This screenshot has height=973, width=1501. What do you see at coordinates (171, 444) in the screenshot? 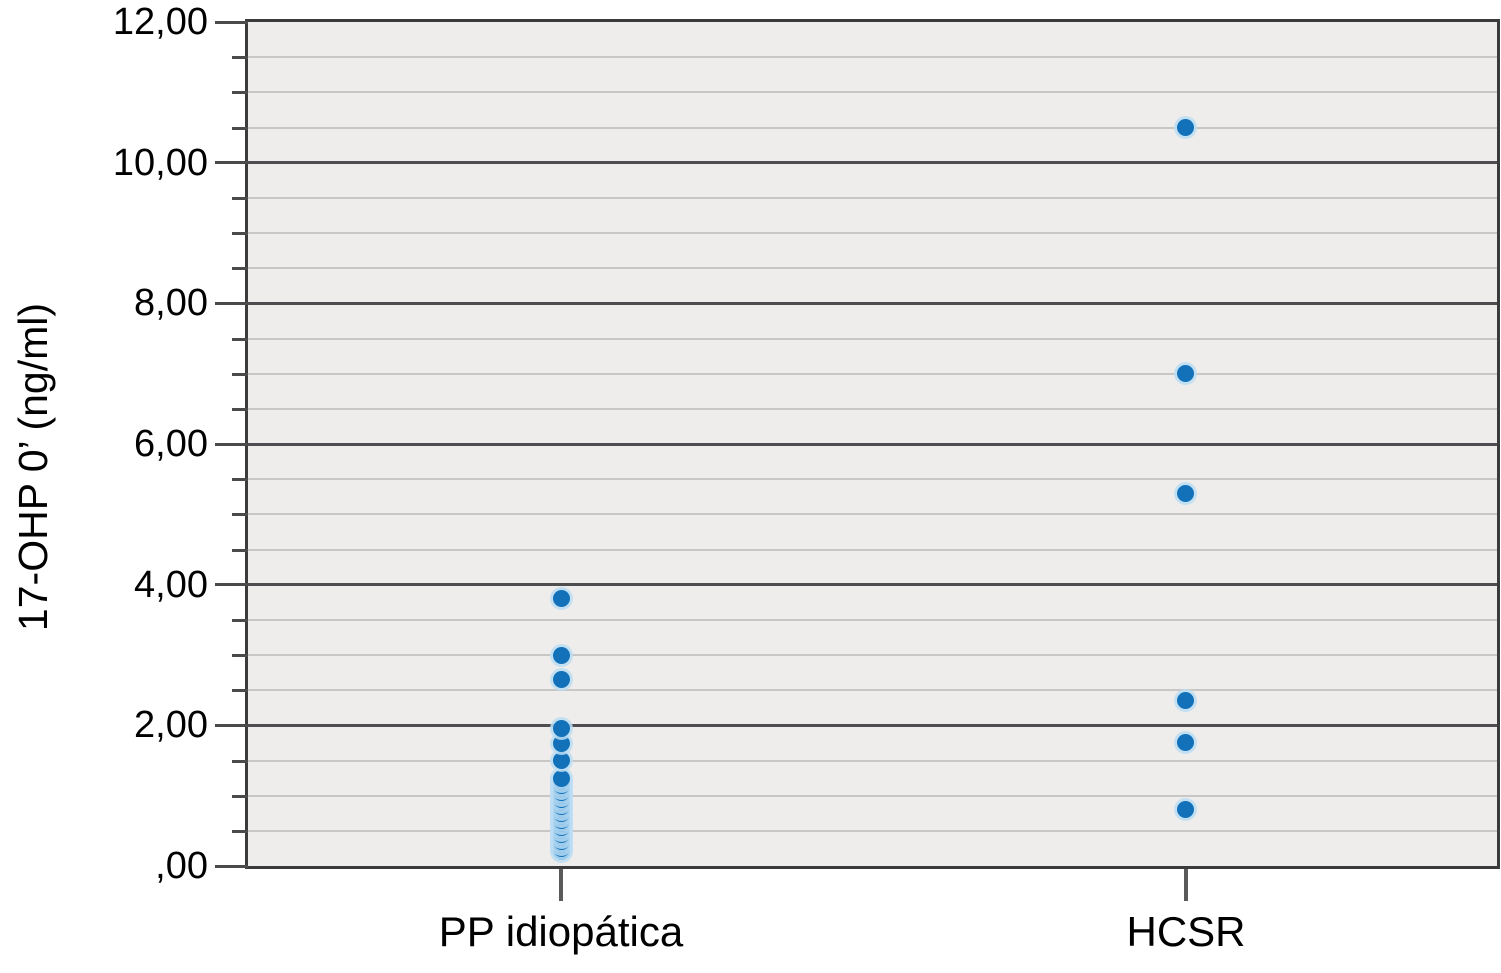
I see `y-axis-tick-label: 6,00` at bounding box center [171, 444].